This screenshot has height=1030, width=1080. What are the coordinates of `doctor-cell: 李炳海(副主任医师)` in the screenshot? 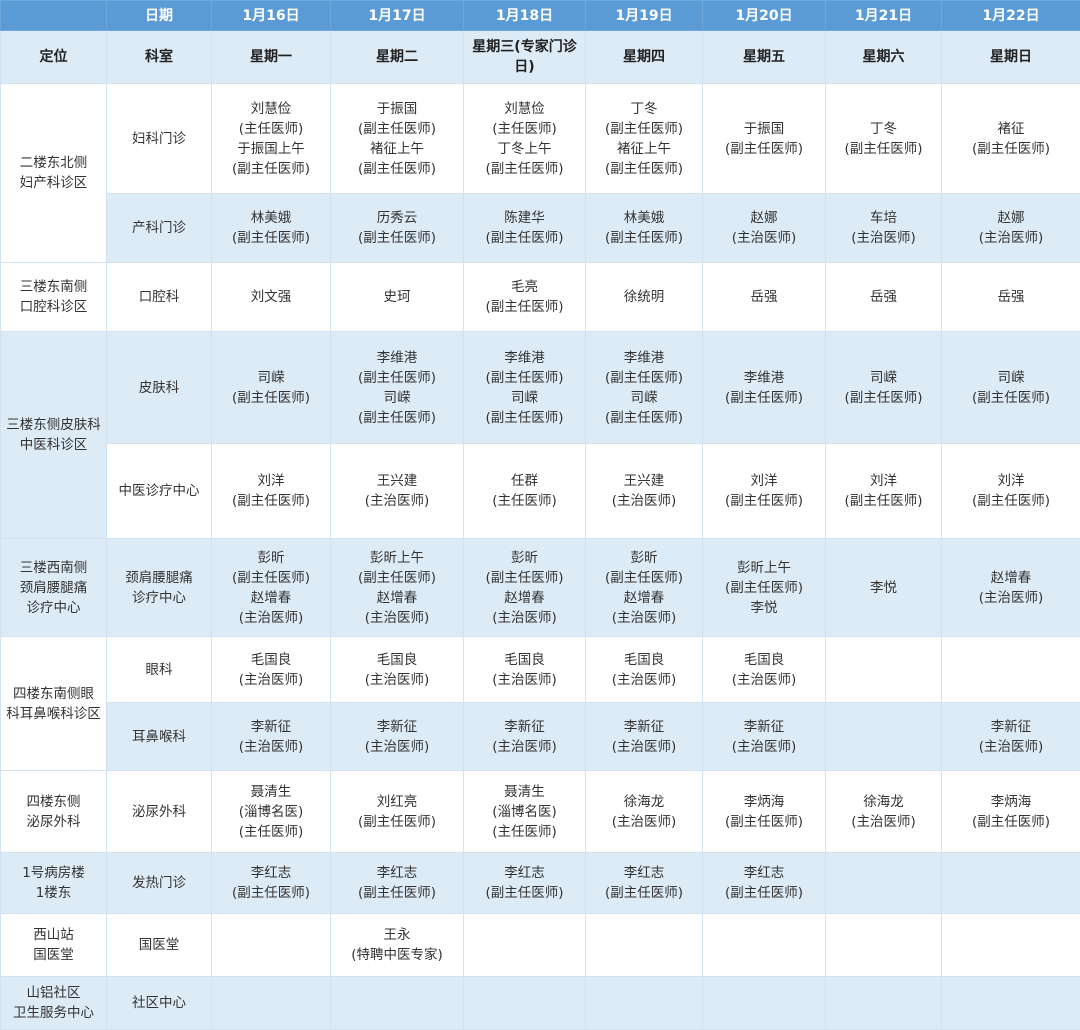 It's located at (764, 812).